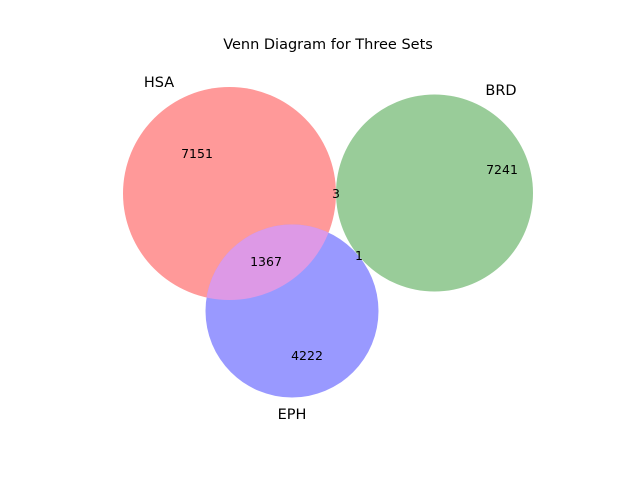 The image size is (640, 480). Describe the element at coordinates (292, 415) in the screenshot. I see `set-label-eph: EPH` at that location.